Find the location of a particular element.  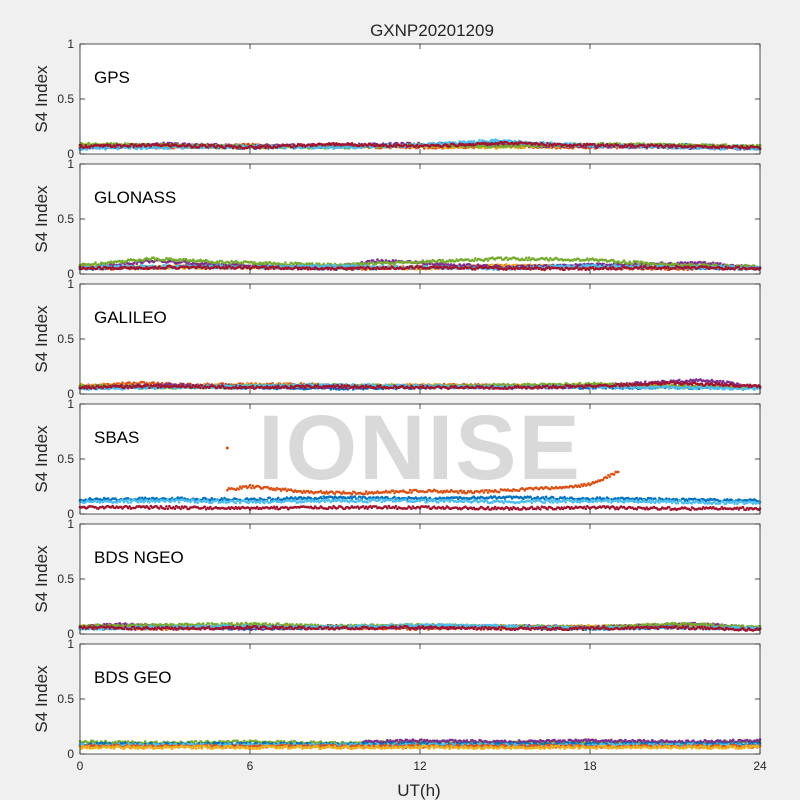

y-tick-label: 0.5 is located at coordinates (65, 99).